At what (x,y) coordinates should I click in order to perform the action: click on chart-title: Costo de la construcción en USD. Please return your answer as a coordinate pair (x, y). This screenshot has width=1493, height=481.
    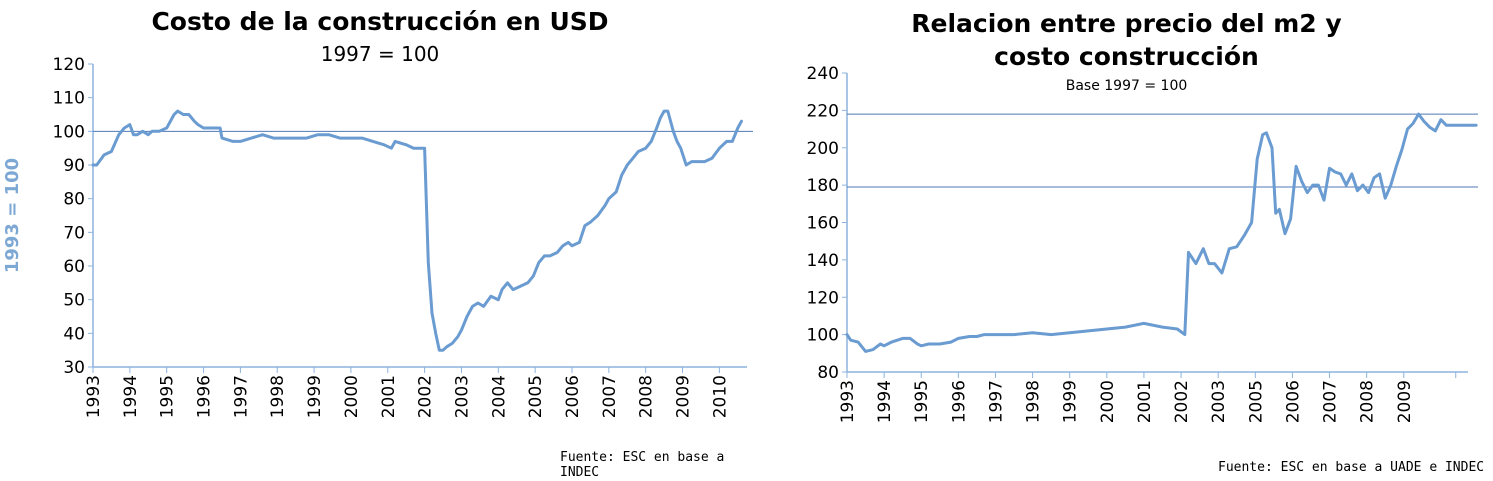
    Looking at the image, I should click on (380, 21).